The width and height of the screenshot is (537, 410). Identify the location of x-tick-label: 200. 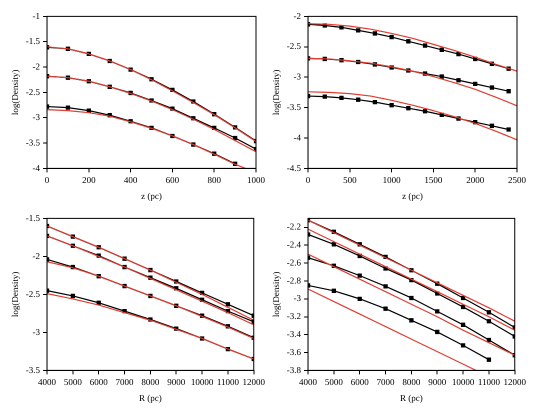
(89, 180).